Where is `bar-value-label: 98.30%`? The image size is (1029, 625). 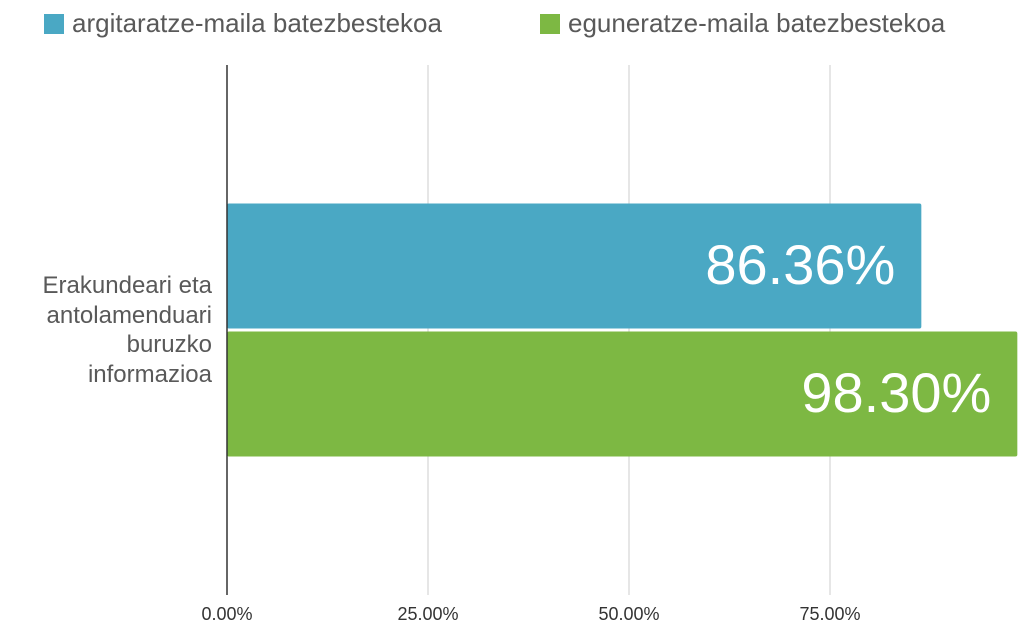 bar-value-label: 98.30% is located at coordinates (896, 392).